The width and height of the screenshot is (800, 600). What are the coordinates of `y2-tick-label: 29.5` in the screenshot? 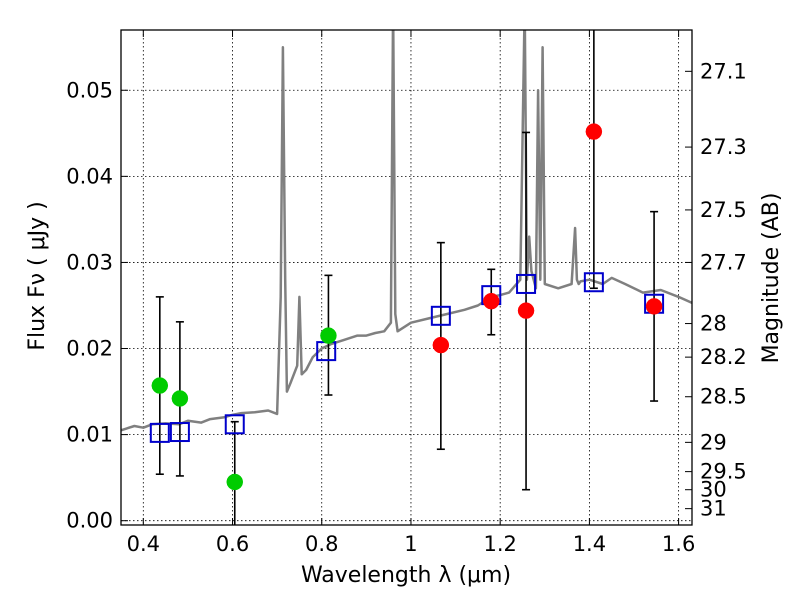 It's located at (723, 472).